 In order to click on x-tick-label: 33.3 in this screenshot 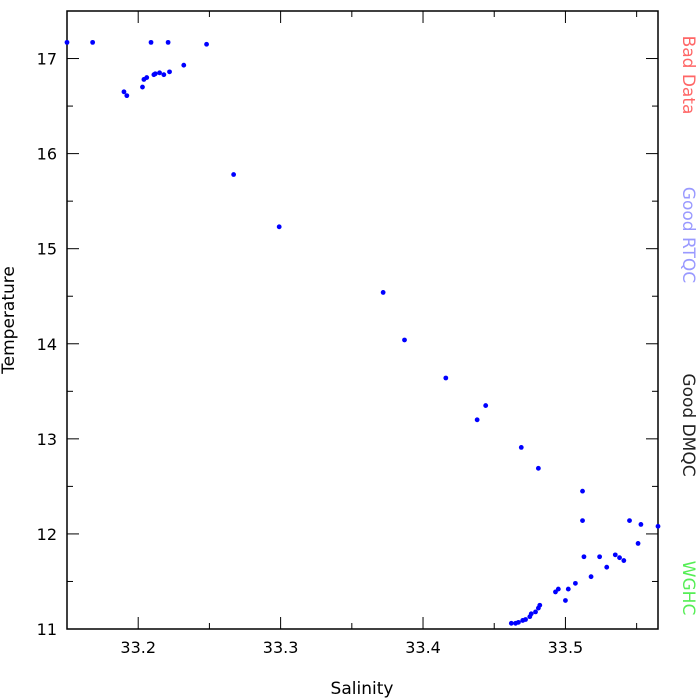, I will do `click(281, 647)`.